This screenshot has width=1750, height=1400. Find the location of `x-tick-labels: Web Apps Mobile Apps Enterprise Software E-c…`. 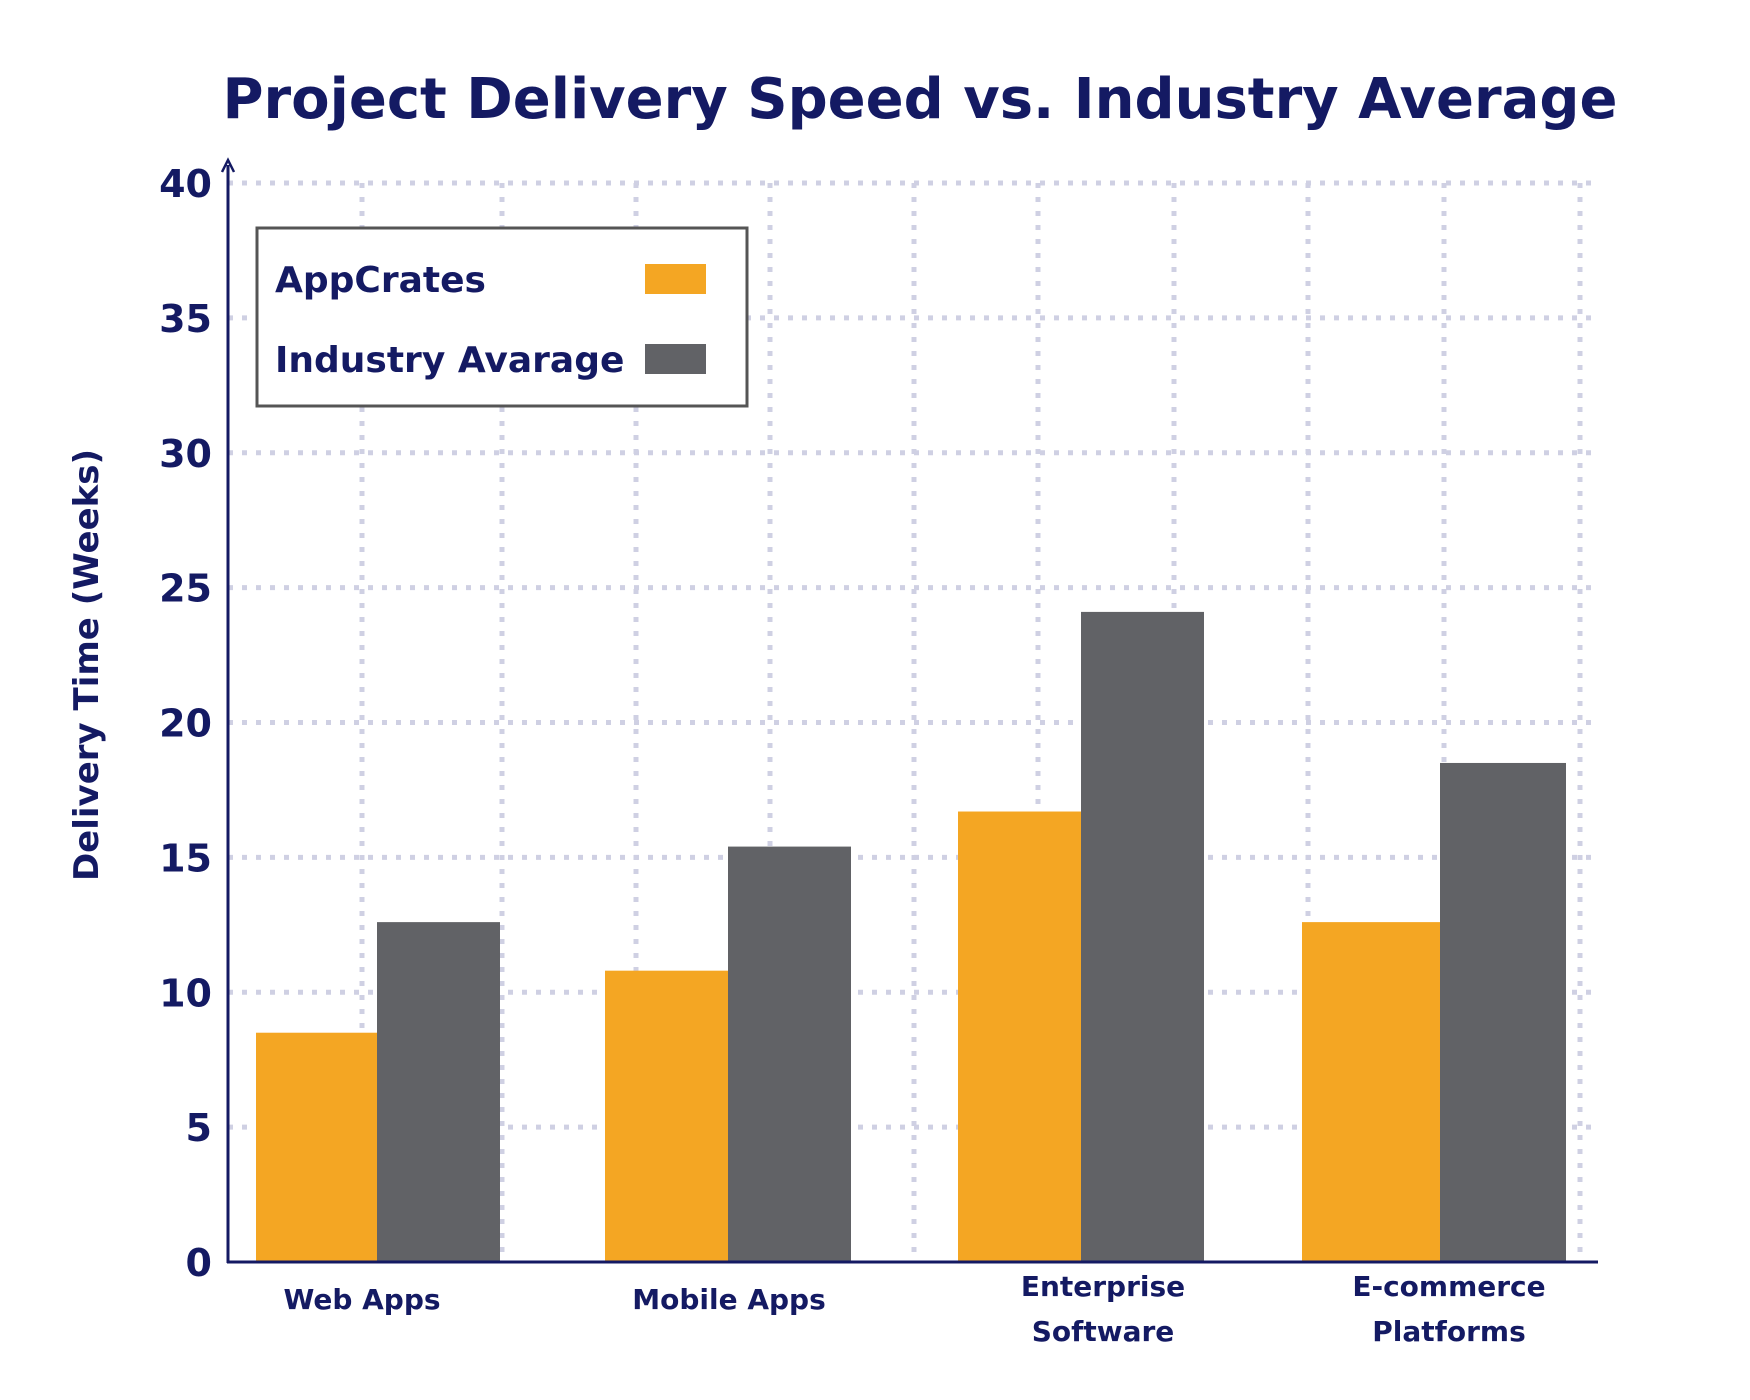

x-tick-labels: Web Apps Mobile Apps Enterprise Software E-c… is located at coordinates (914, 1309).